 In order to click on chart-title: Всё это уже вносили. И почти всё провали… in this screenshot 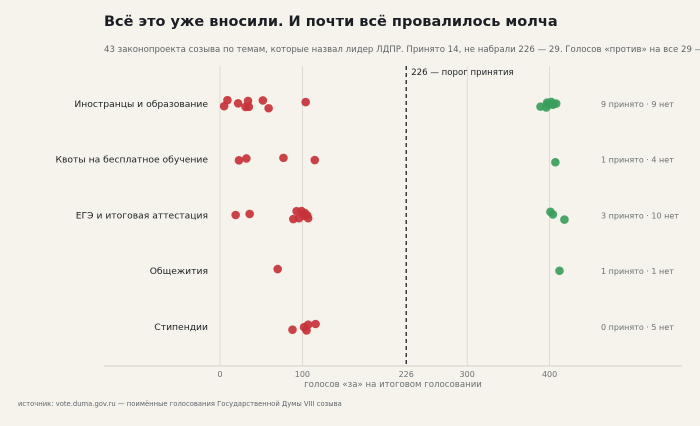, I will do `click(331, 22)`.